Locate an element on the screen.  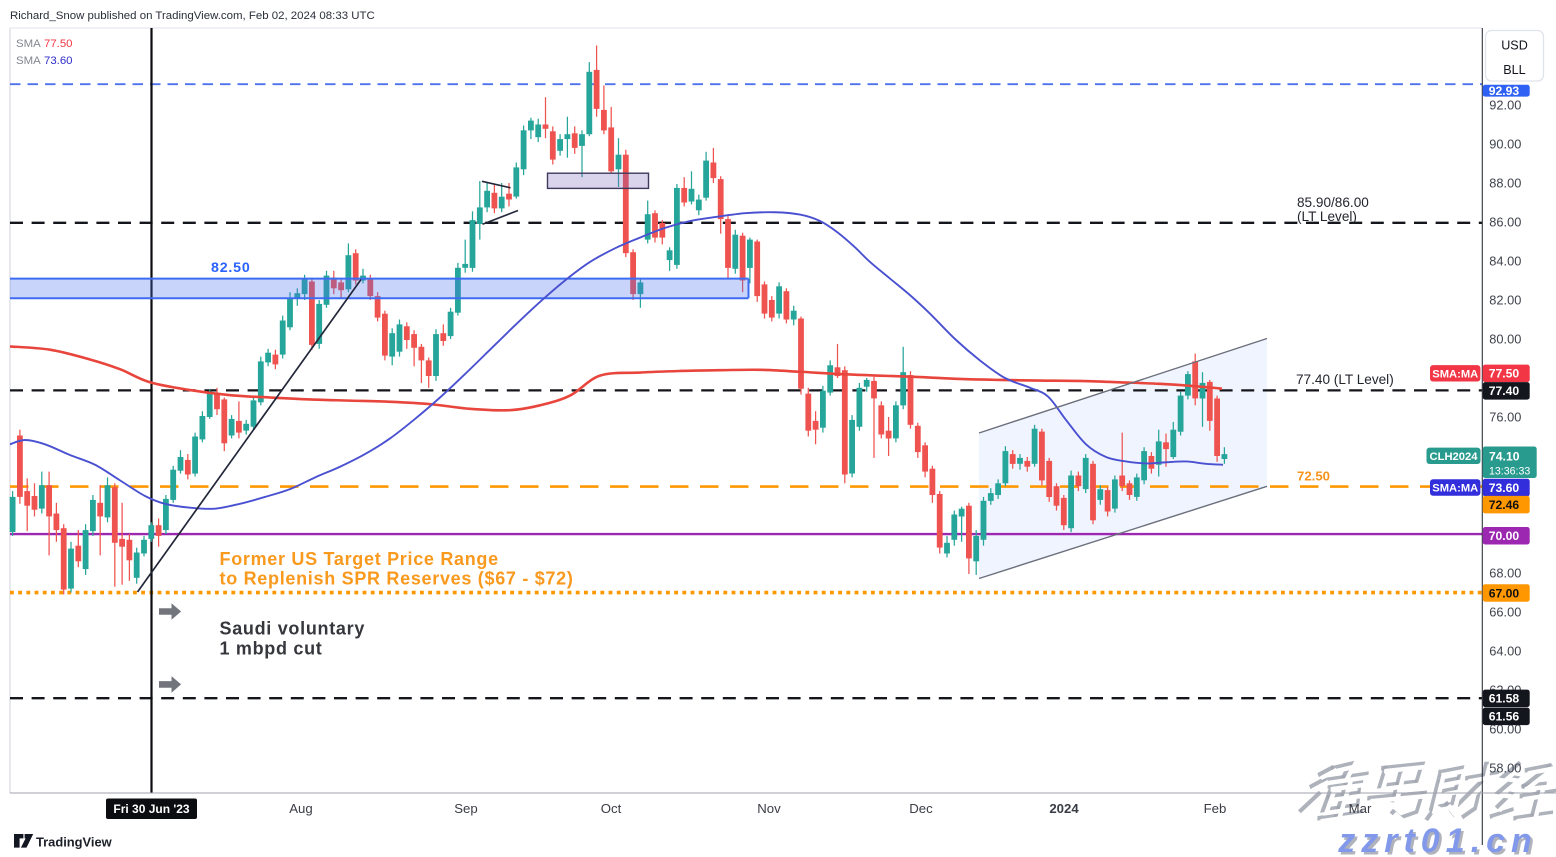
svg-text: 88.00 is located at coordinates (1505, 183).